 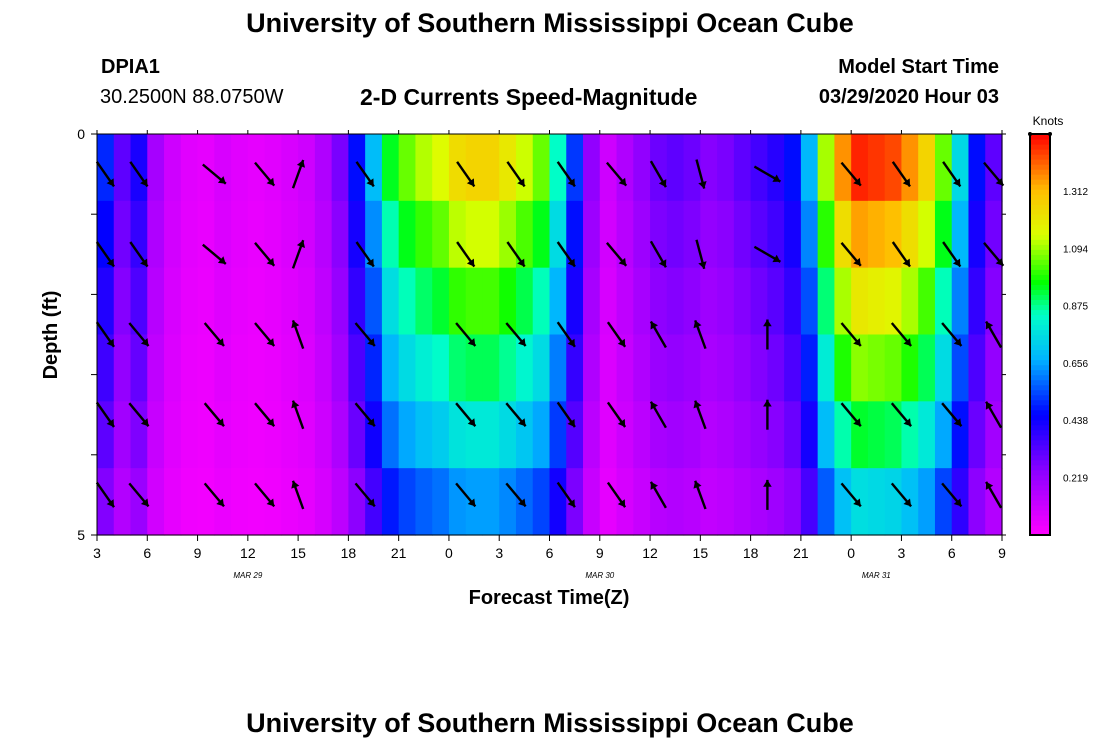 I want to click on x-tick-label: 15, so click(x=701, y=553).